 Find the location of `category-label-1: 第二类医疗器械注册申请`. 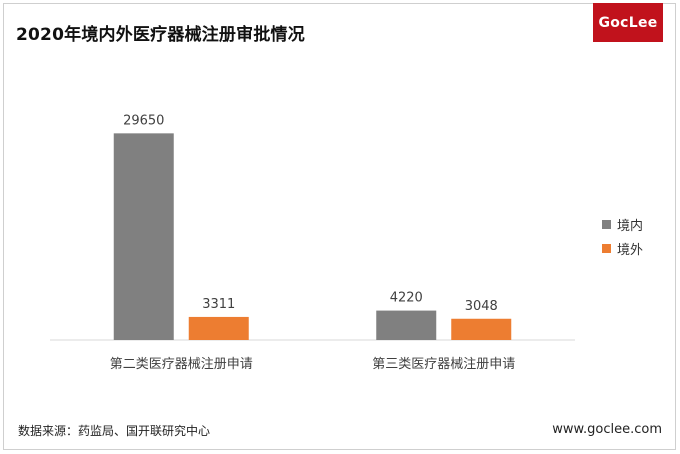

category-label-1: 第二类医疗器械注册申请 is located at coordinates (181, 364).